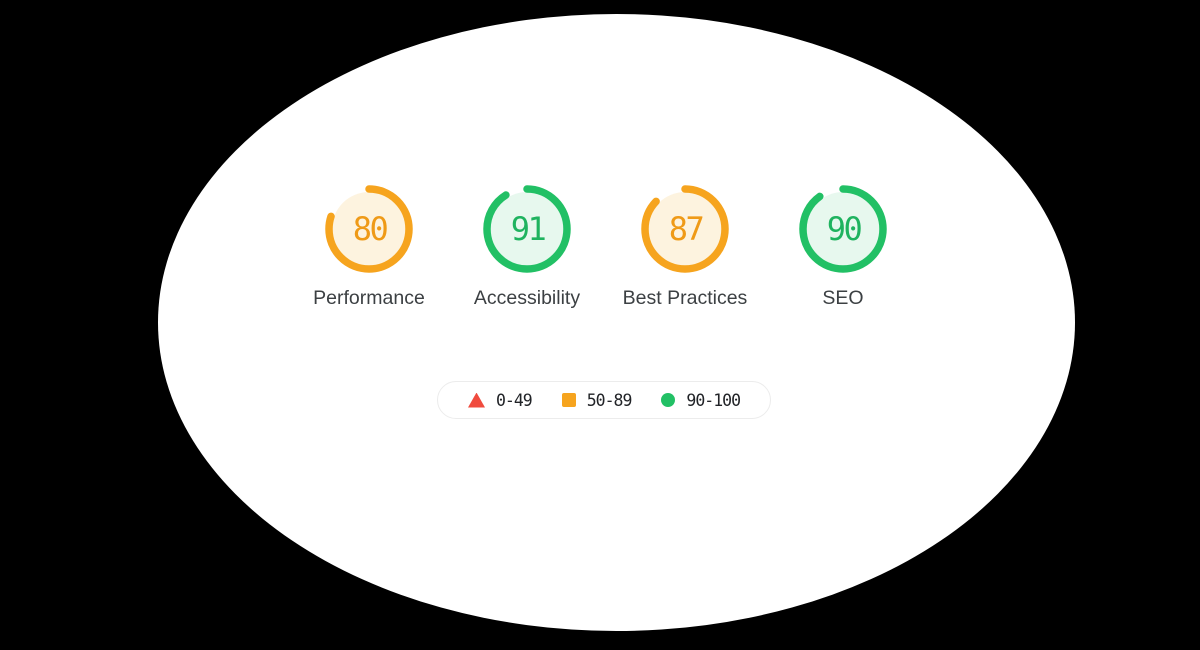  I want to click on gauge-accessibility: 91 Accessibility, so click(527, 247).